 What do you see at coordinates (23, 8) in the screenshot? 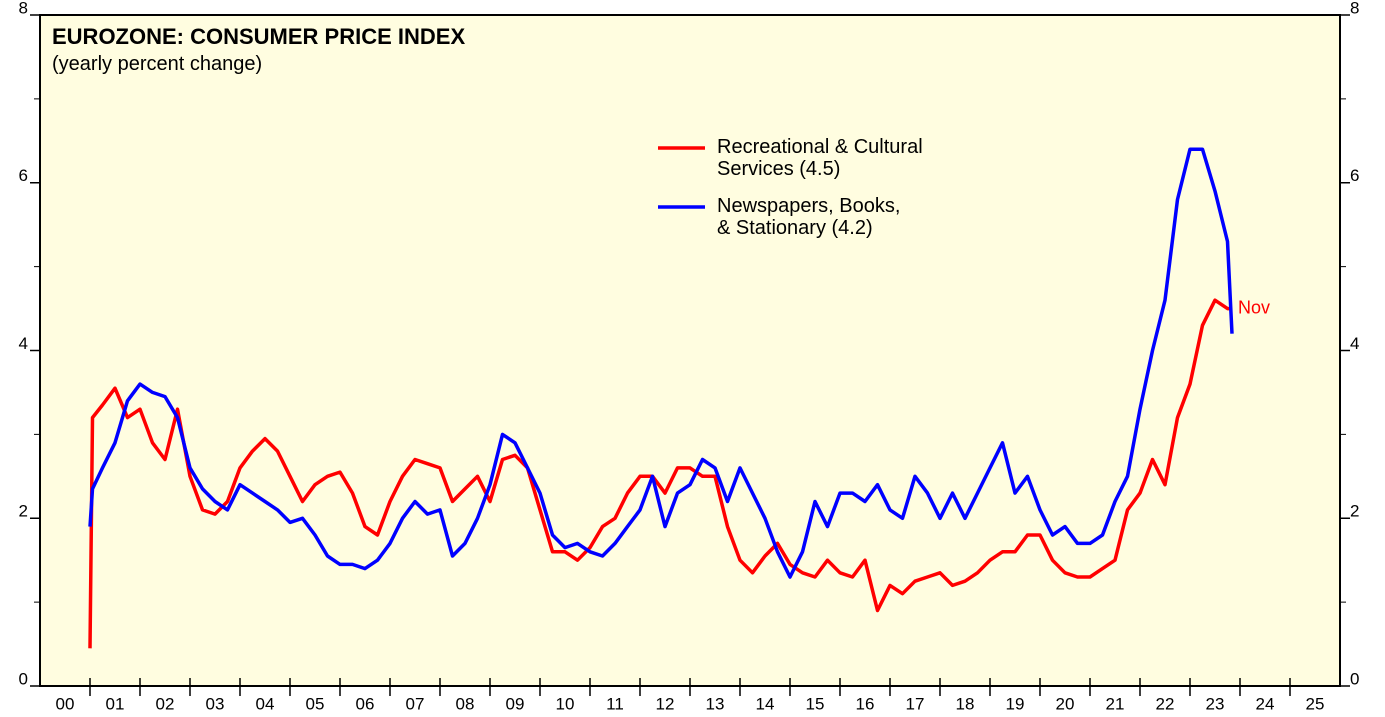
I see `y-tick-label: 8` at bounding box center [23, 8].